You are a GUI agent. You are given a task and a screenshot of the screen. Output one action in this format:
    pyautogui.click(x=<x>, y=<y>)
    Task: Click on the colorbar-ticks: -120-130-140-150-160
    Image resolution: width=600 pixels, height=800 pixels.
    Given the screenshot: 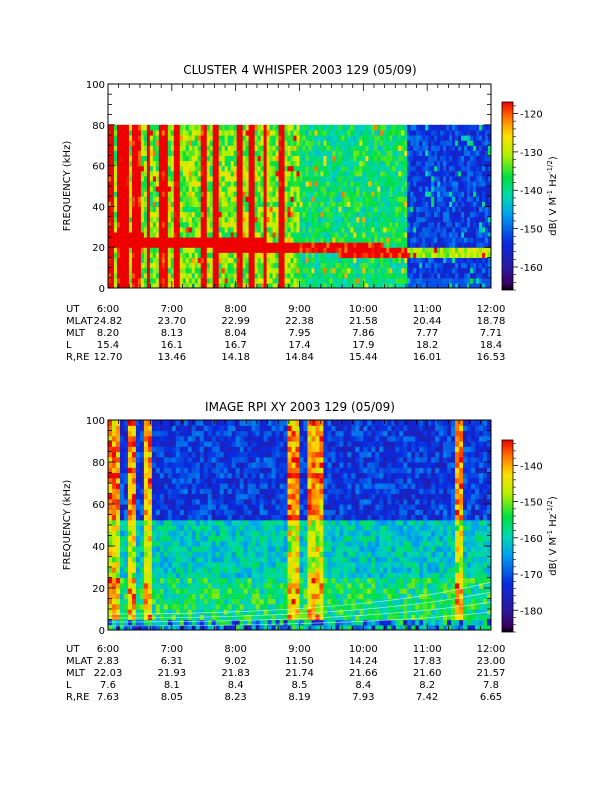 What is the action you would take?
    pyautogui.click(x=528, y=198)
    